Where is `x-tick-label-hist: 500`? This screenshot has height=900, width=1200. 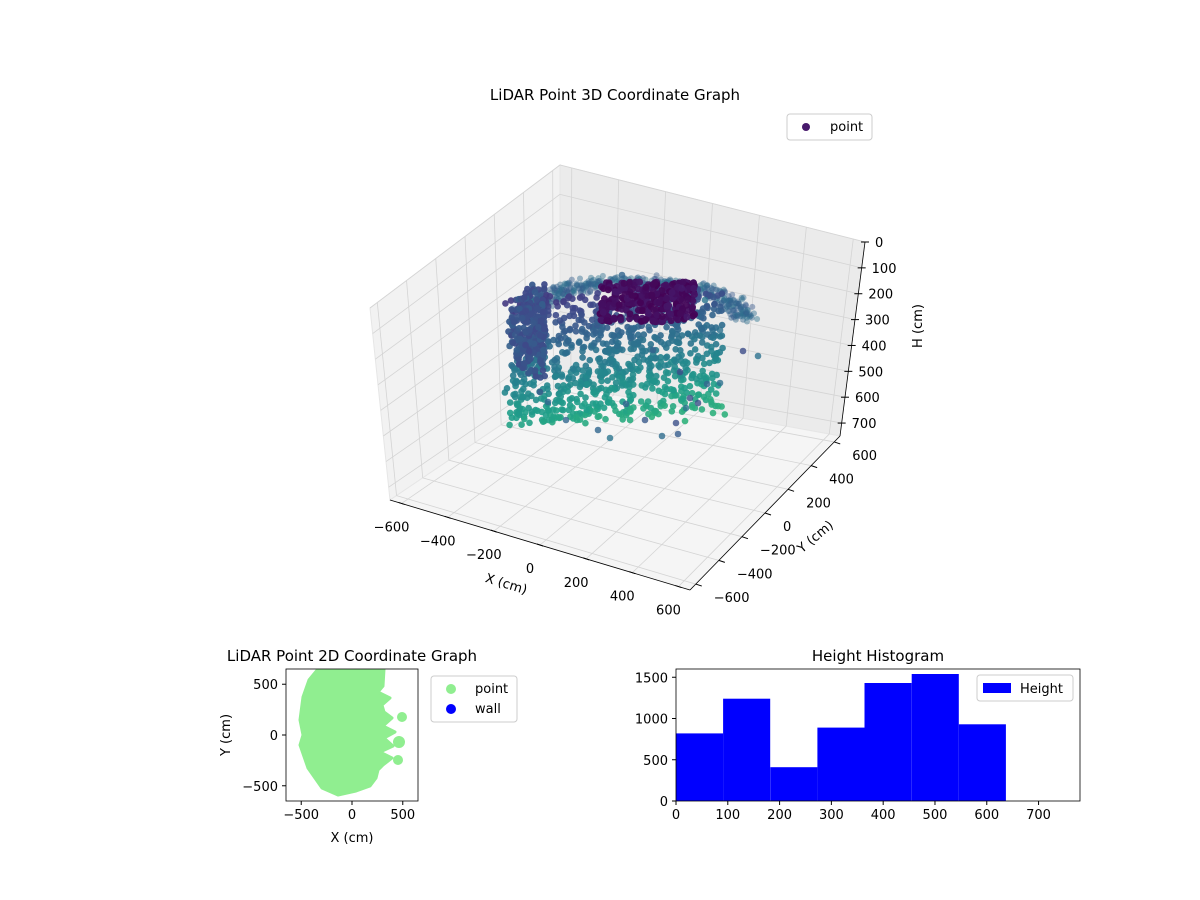
x-tick-label-hist: 500 is located at coordinates (935, 815).